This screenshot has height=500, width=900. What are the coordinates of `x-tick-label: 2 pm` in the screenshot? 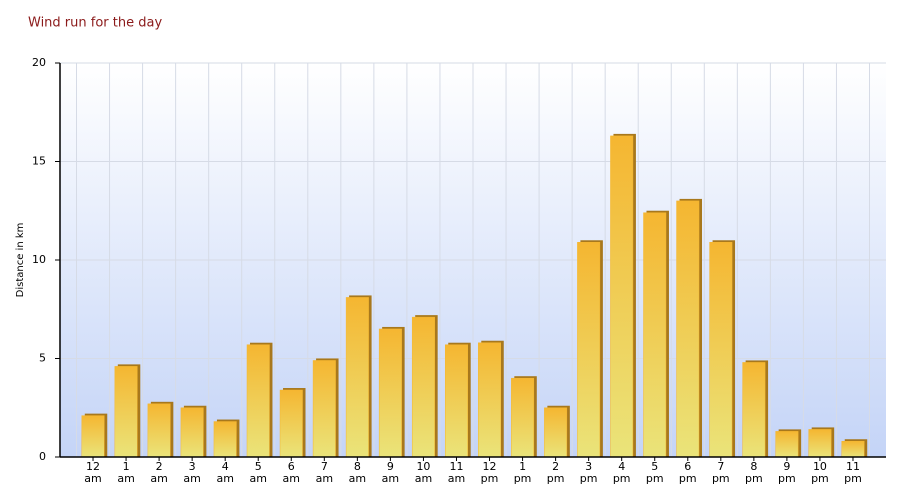 It's located at (555, 472).